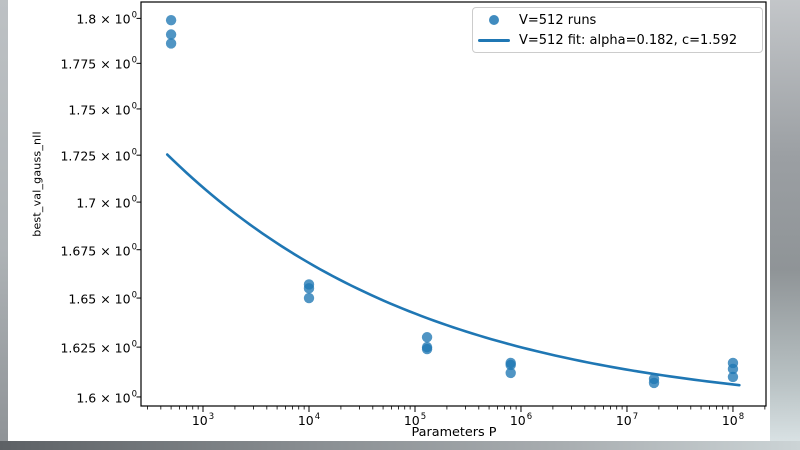 Image resolution: width=800 pixels, height=450 pixels. What do you see at coordinates (203, 420) in the screenshot?
I see `x-tick-label: 103` at bounding box center [203, 420].